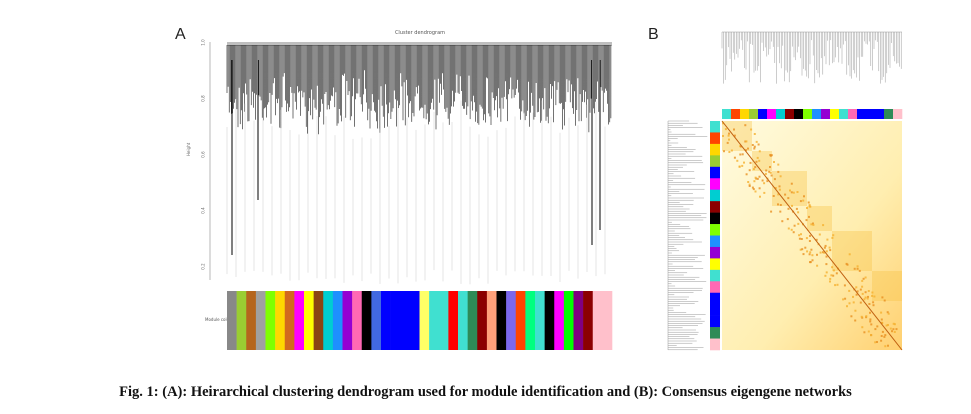  Describe the element at coordinates (852, 251) in the screenshot. I see `heatmap-module-block` at that location.